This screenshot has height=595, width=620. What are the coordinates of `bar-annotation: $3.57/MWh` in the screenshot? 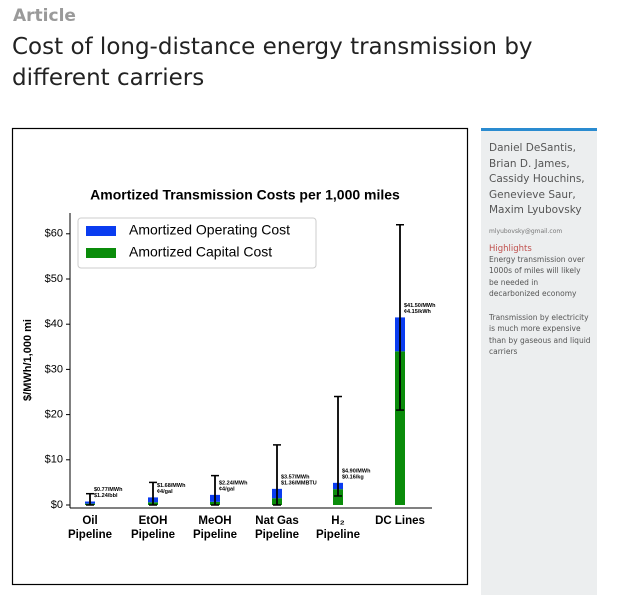 It's located at (295, 477).